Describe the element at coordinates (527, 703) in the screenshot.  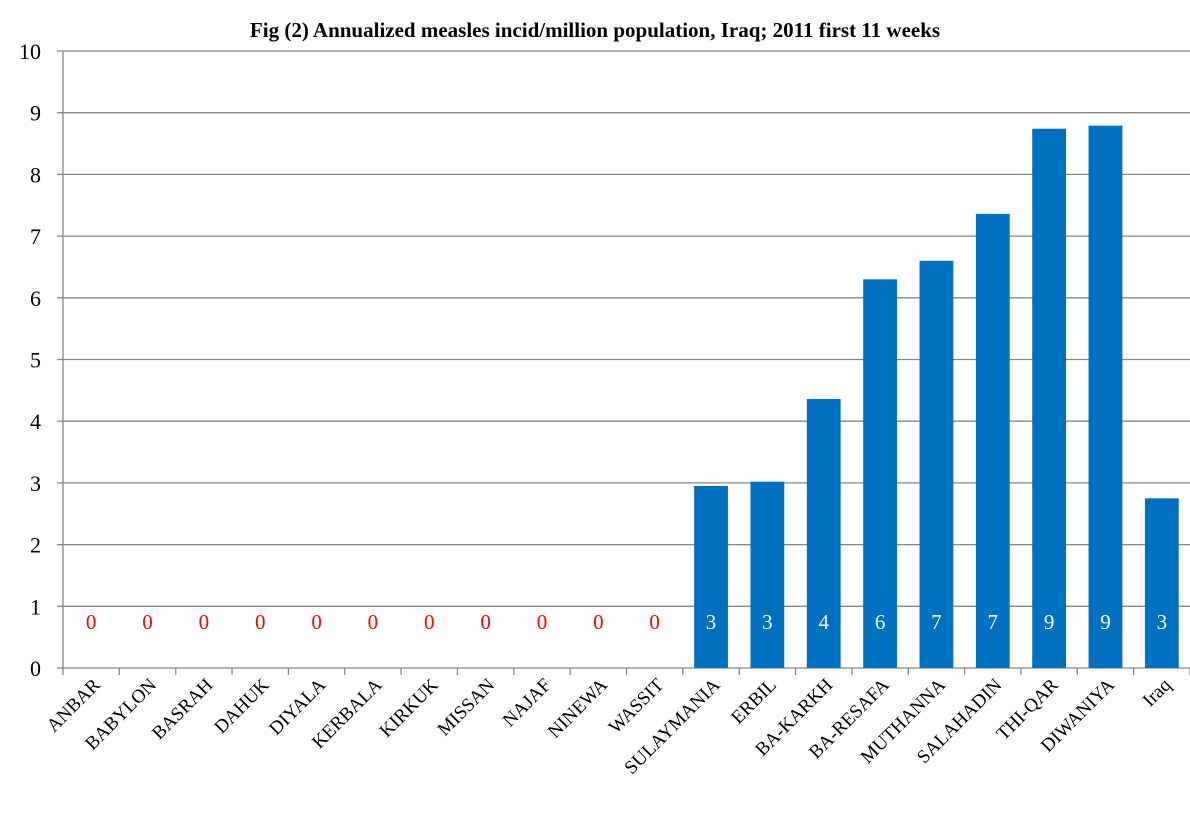
I see `x-tick-label: NAJAF` at that location.